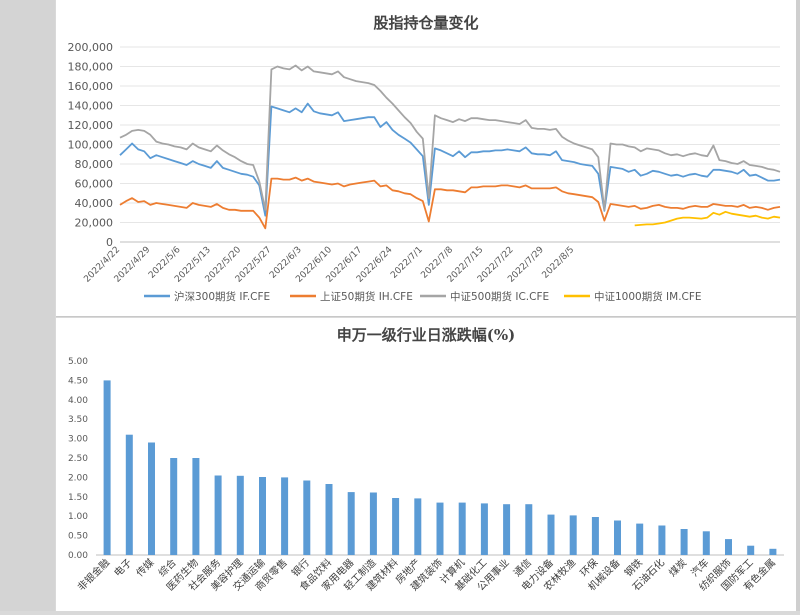 Image resolution: width=800 pixels, height=615 pixels. What do you see at coordinates (93, 574) in the screenshot?
I see `category-label: 非银金融` at bounding box center [93, 574].